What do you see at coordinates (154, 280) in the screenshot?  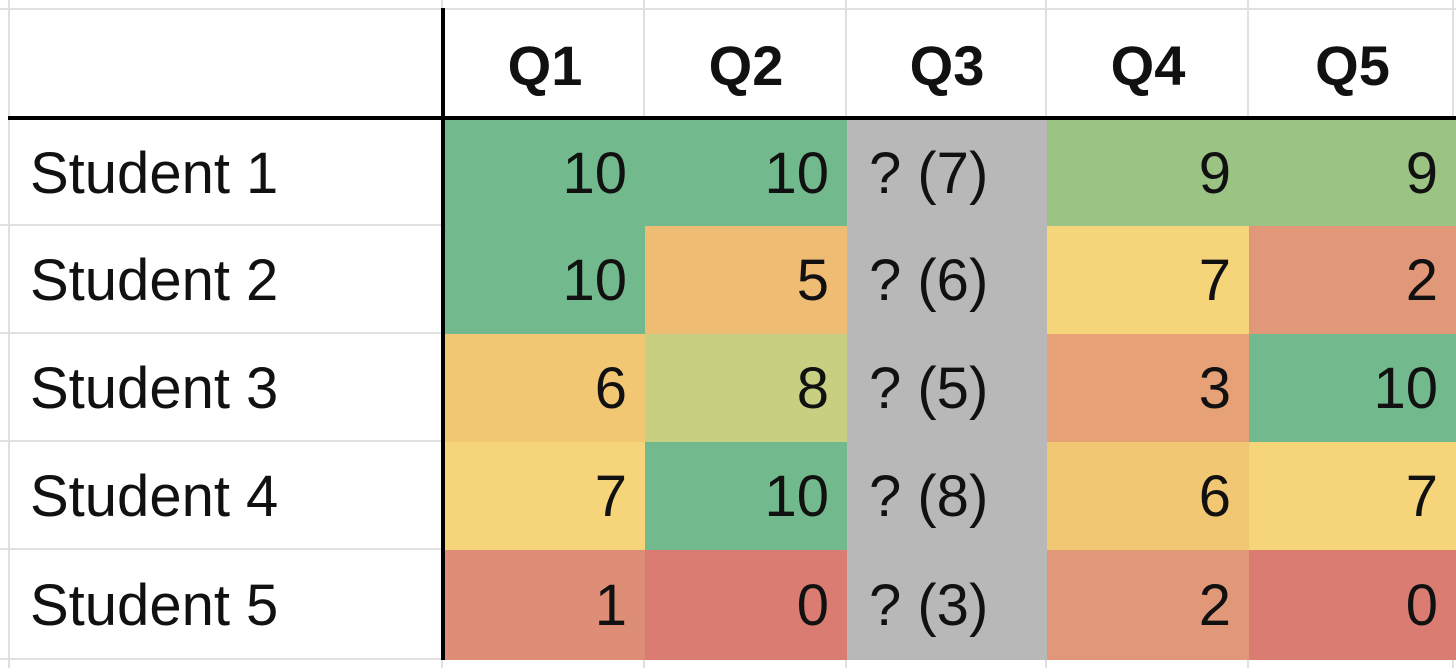 I see `row-header: Student 2` at bounding box center [154, 280].